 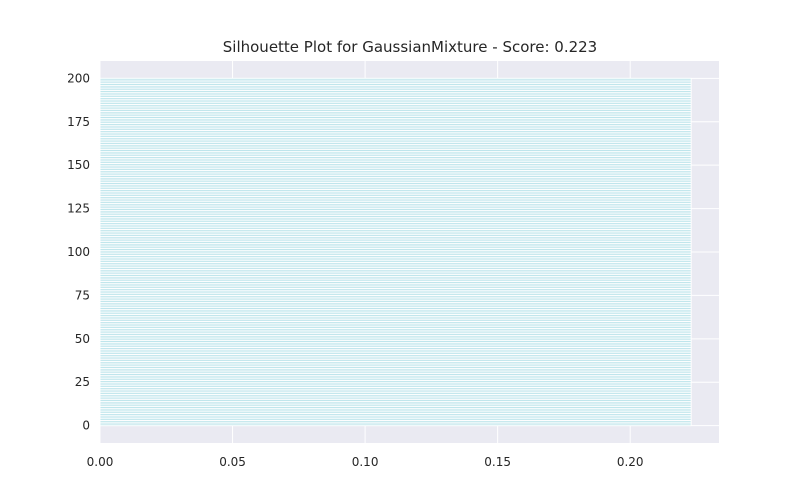 I want to click on y-tick-label: 150, so click(x=78, y=165).